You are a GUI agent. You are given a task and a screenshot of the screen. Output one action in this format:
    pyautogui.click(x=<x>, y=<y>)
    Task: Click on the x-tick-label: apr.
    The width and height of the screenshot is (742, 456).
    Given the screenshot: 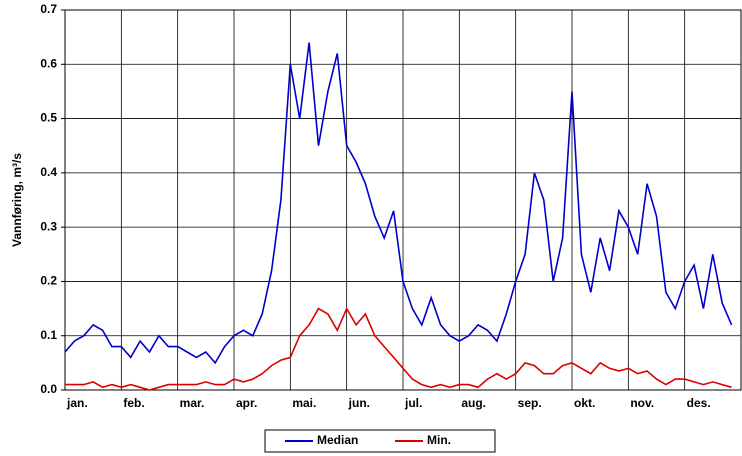 What is the action you would take?
    pyautogui.click(x=246, y=403)
    